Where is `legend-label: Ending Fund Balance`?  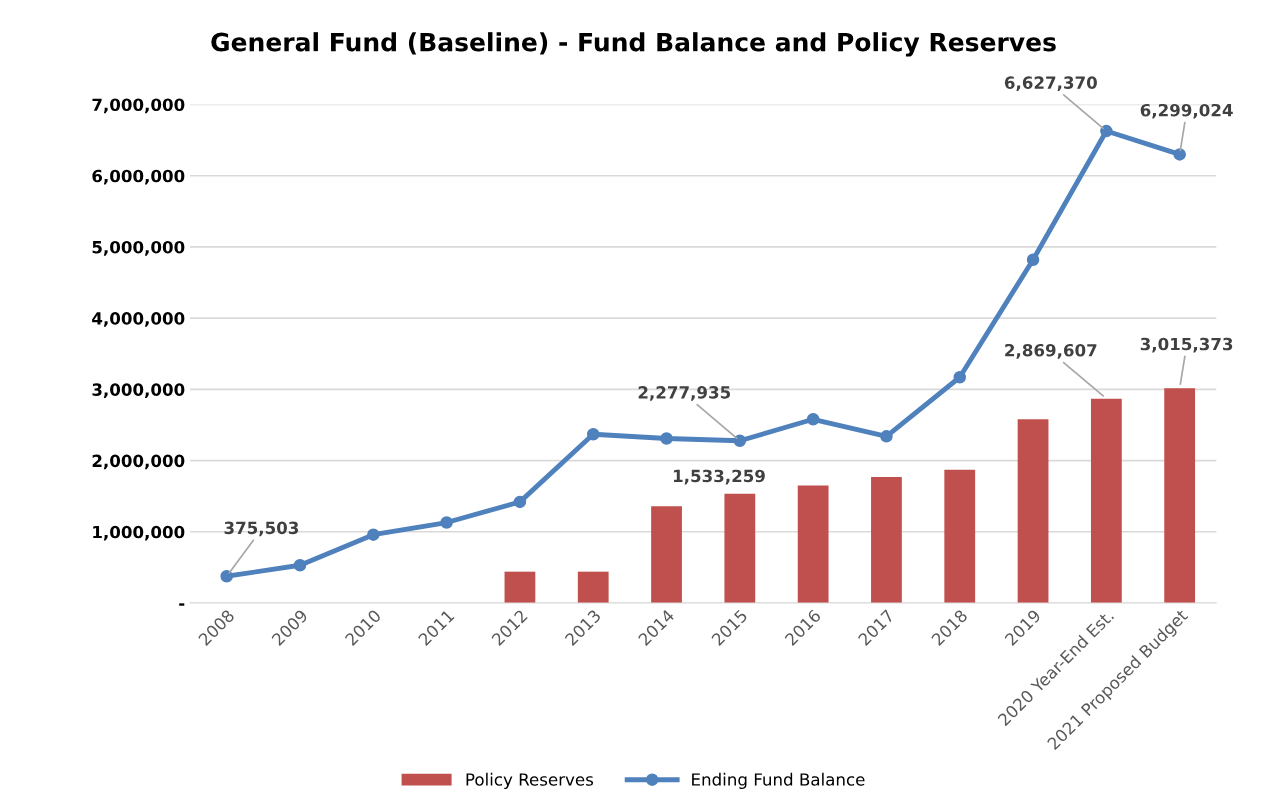 legend-label: Ending Fund Balance is located at coordinates (778, 780).